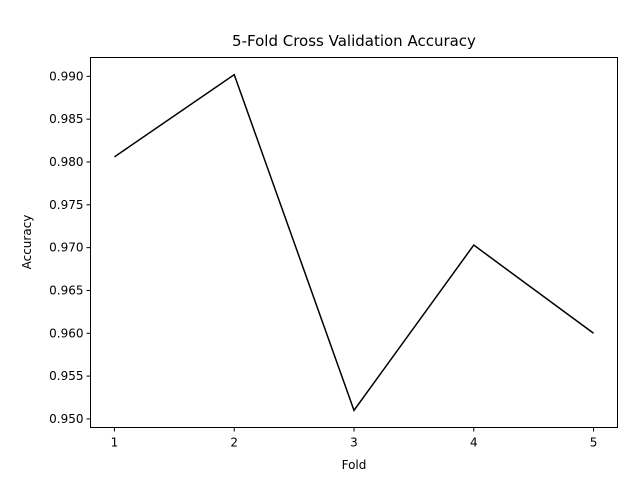 The width and height of the screenshot is (643, 478). I want to click on x-tick-label: 4, so click(474, 443).